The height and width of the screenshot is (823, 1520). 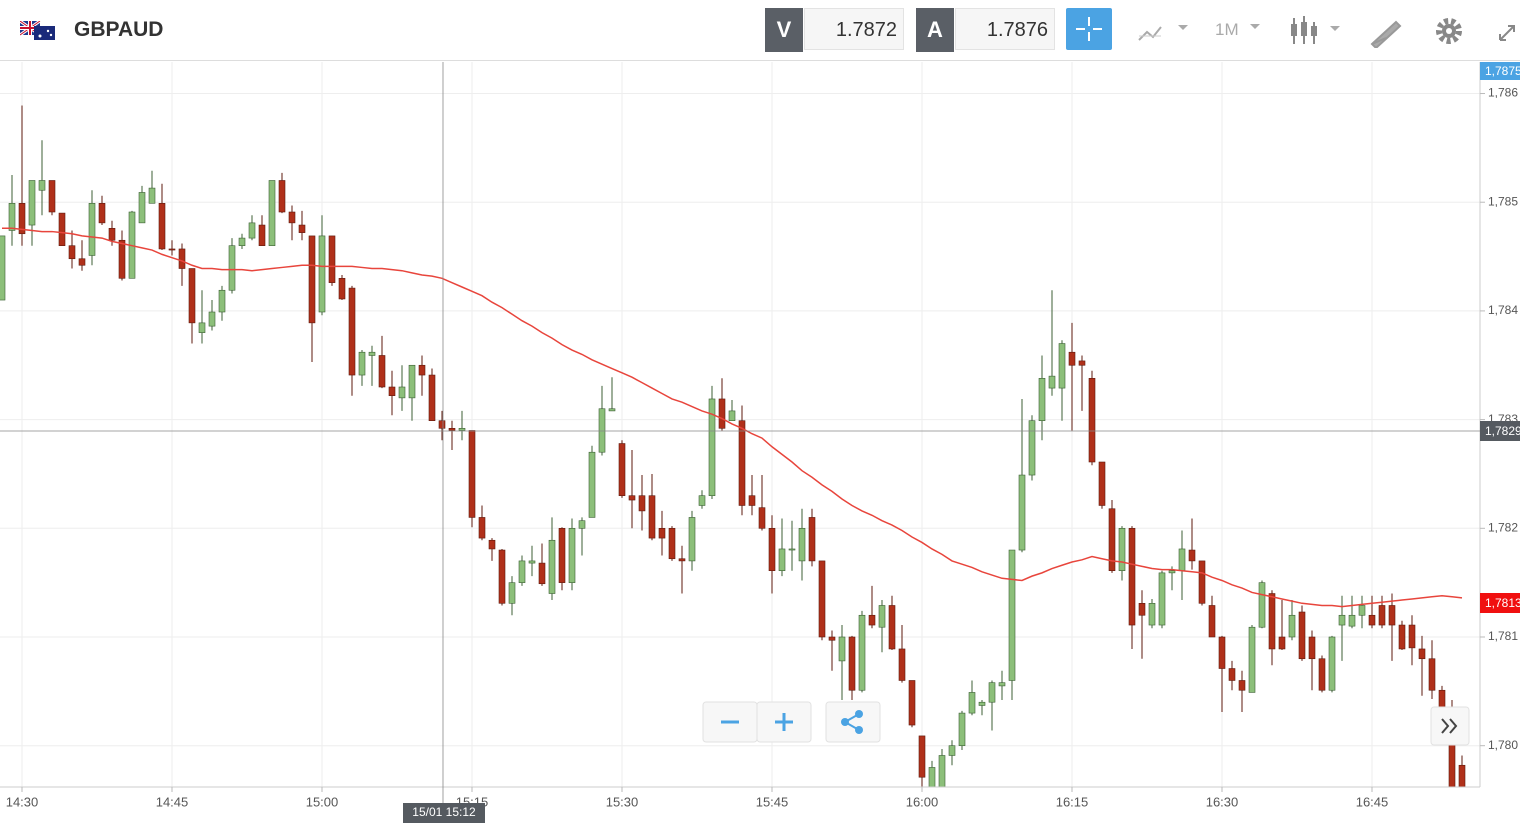 I want to click on expand-button, so click(x=1508, y=32).